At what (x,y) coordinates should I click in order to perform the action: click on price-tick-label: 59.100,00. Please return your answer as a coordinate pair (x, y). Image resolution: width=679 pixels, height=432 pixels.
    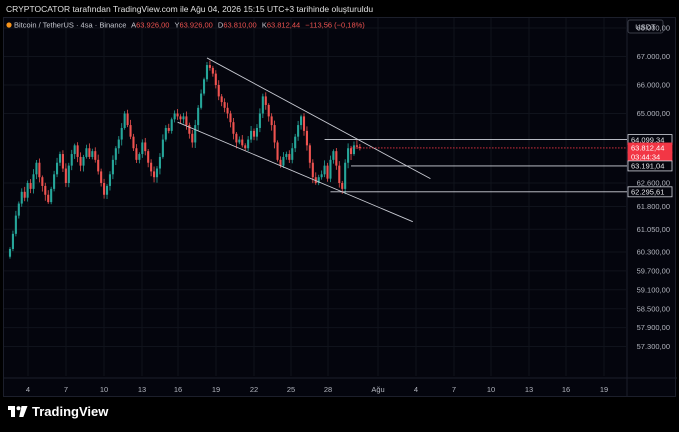
    Looking at the image, I should click on (653, 289).